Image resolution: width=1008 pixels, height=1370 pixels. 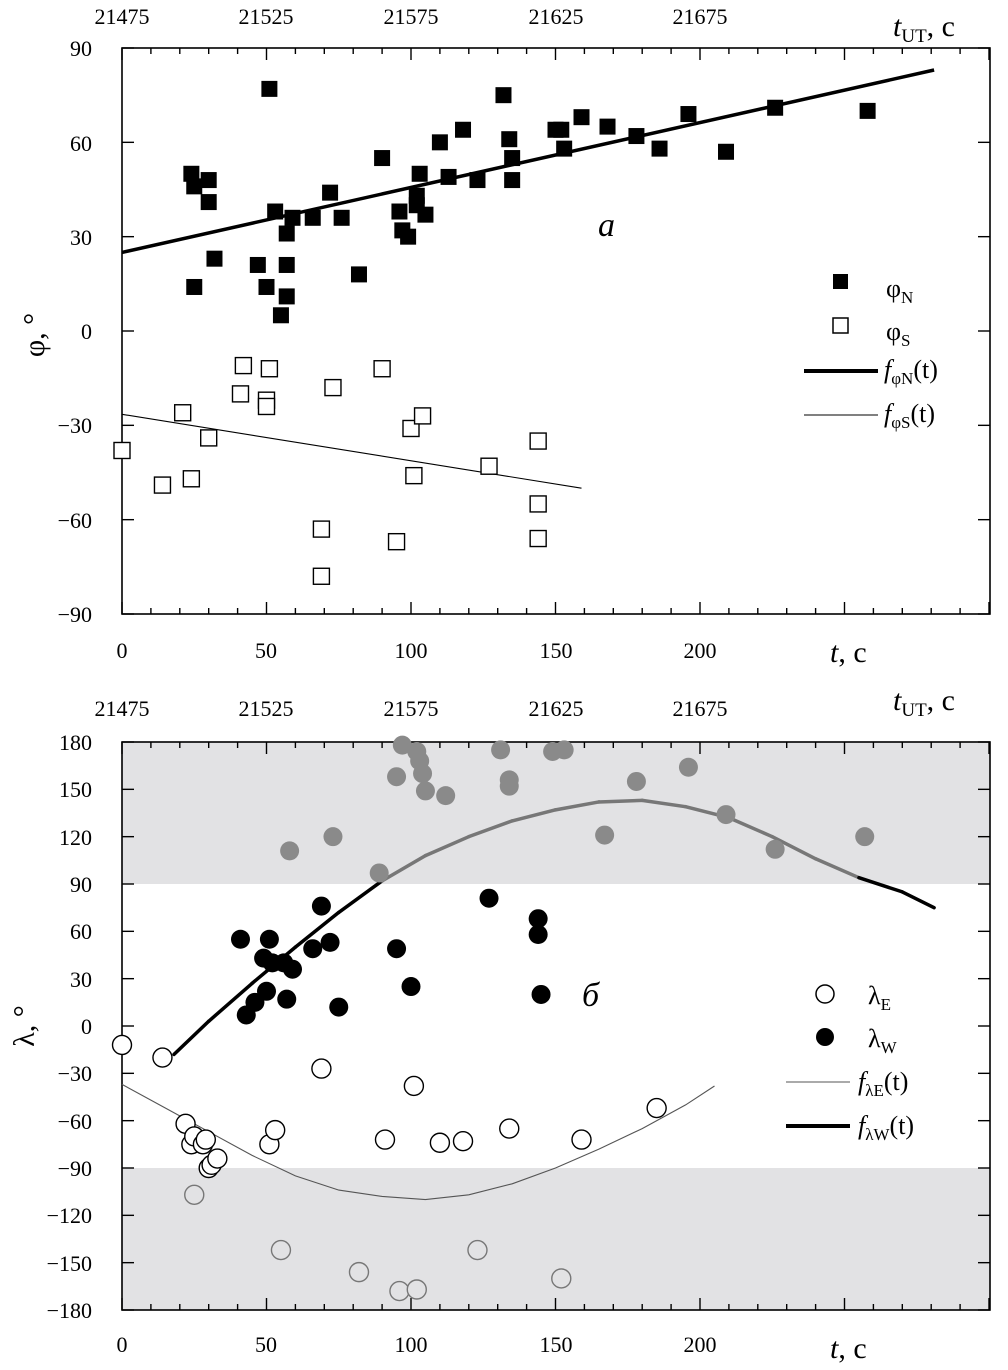 What do you see at coordinates (840, 281) in the screenshot?
I see `legend-symbol-filled-square` at bounding box center [840, 281].